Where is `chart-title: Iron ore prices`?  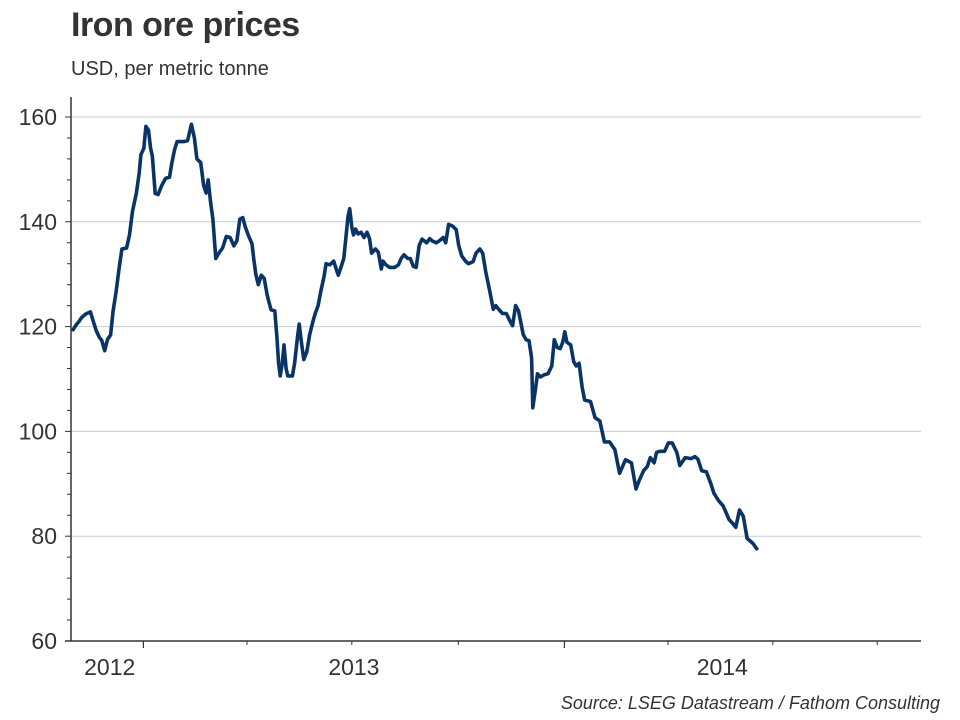 chart-title: Iron ore prices is located at coordinates (185, 25).